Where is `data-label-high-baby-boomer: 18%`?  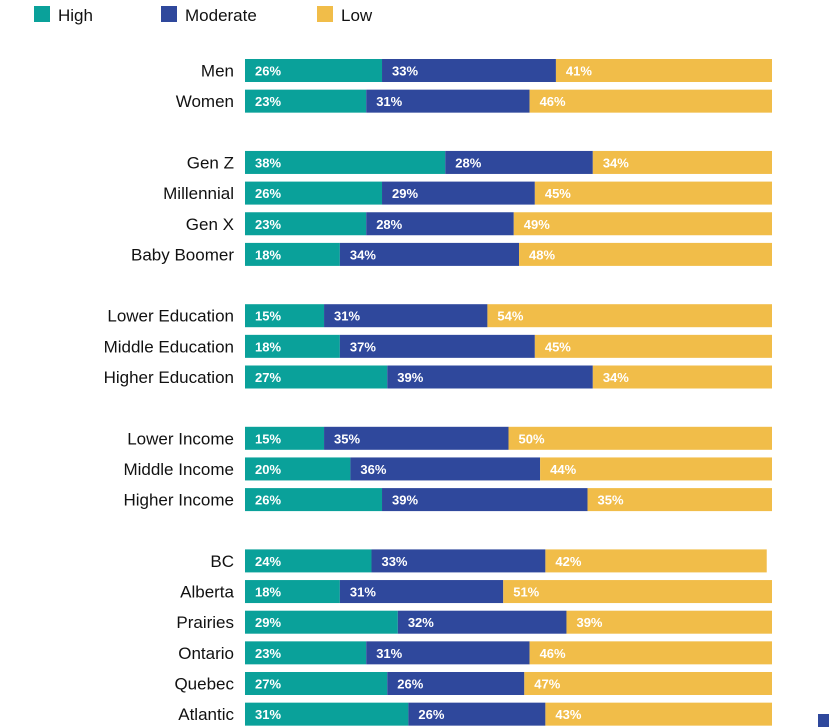 data-label-high-baby-boomer: 18% is located at coordinates (268, 254).